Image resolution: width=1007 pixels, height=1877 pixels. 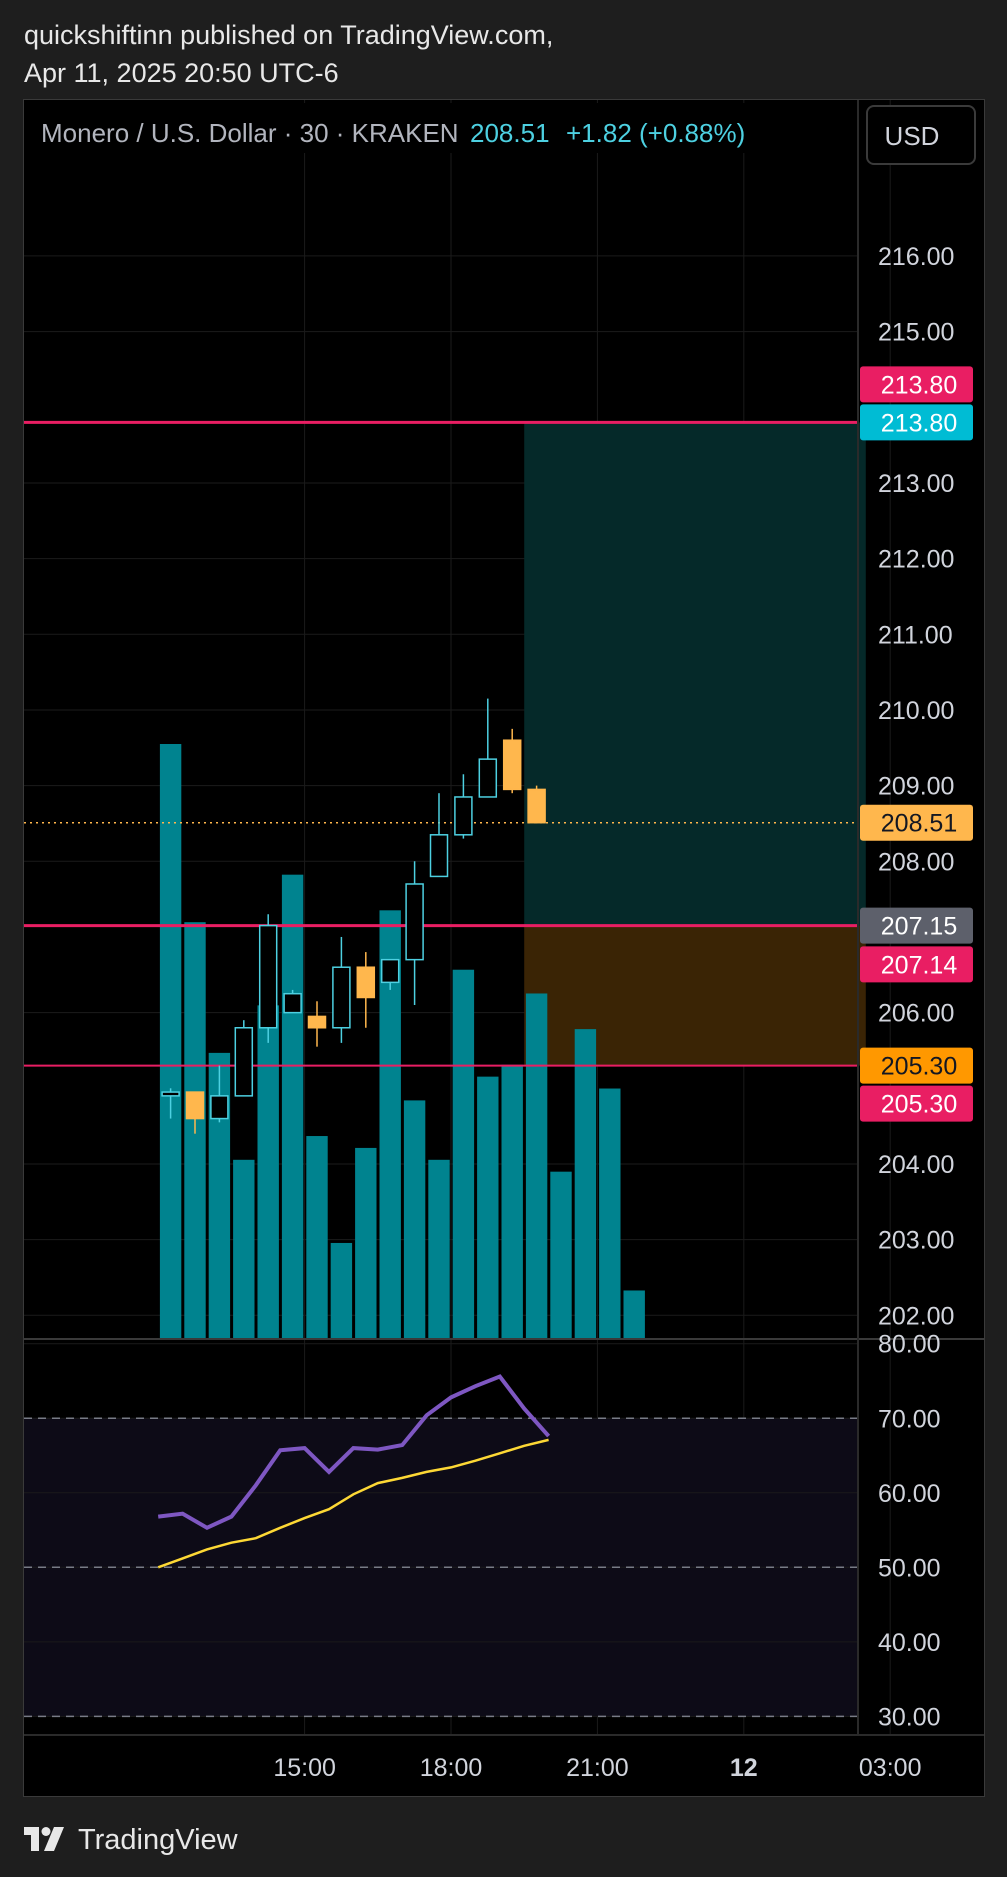 What do you see at coordinates (744, 1768) in the screenshot?
I see `time-tick-label: 12` at bounding box center [744, 1768].